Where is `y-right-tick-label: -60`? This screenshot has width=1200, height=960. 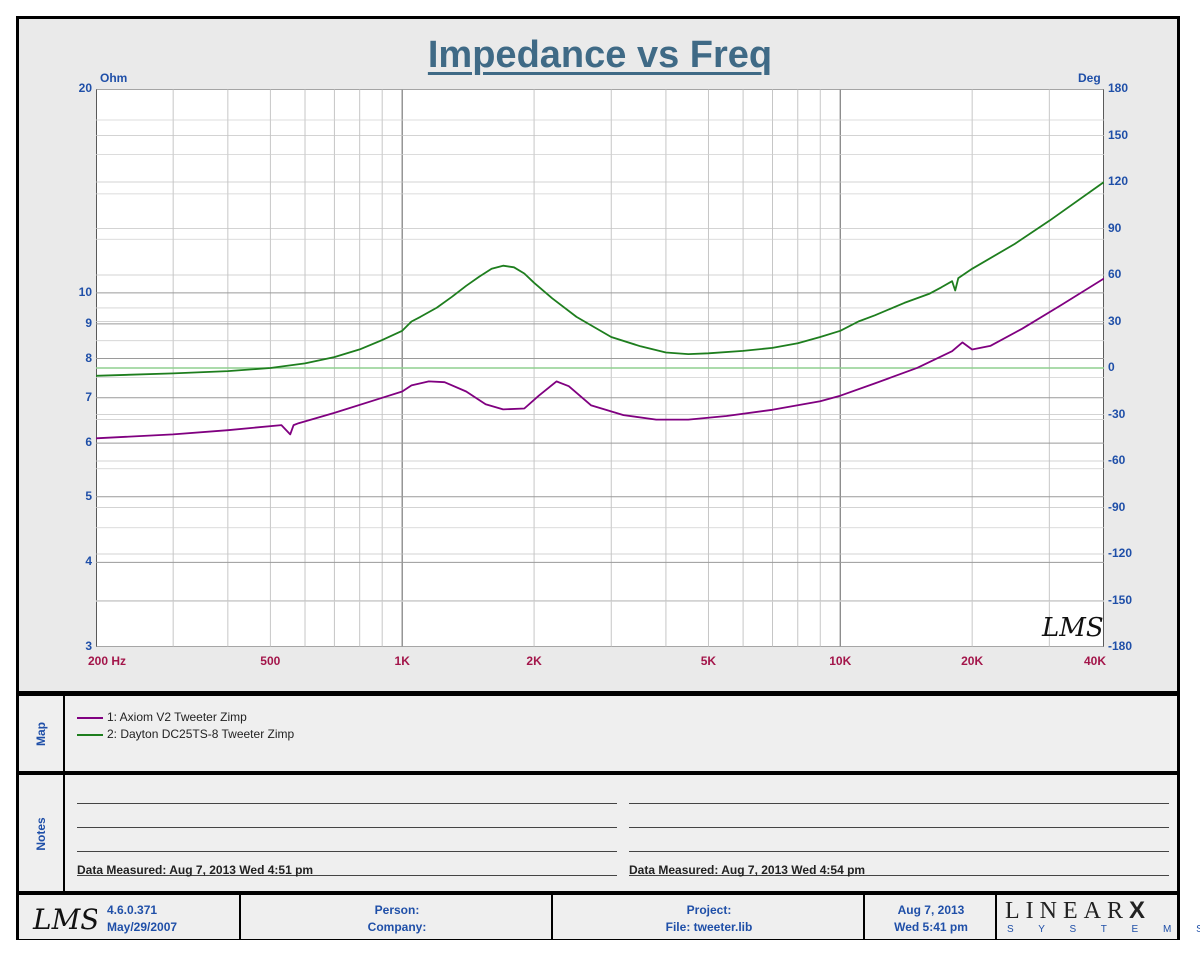 y-right-tick-label: -60 is located at coordinates (1117, 460).